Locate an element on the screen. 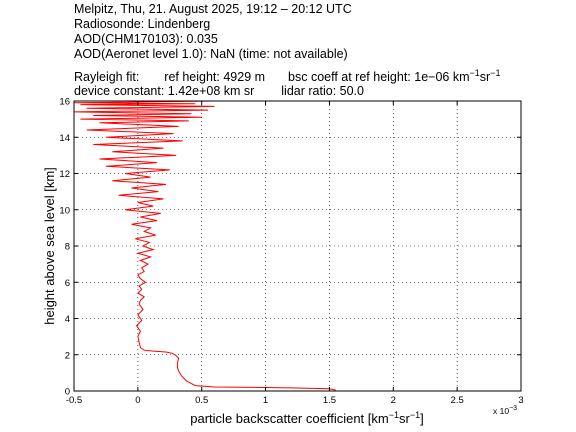 The width and height of the screenshot is (576, 432). x-tick-label: 2 is located at coordinates (393, 400).